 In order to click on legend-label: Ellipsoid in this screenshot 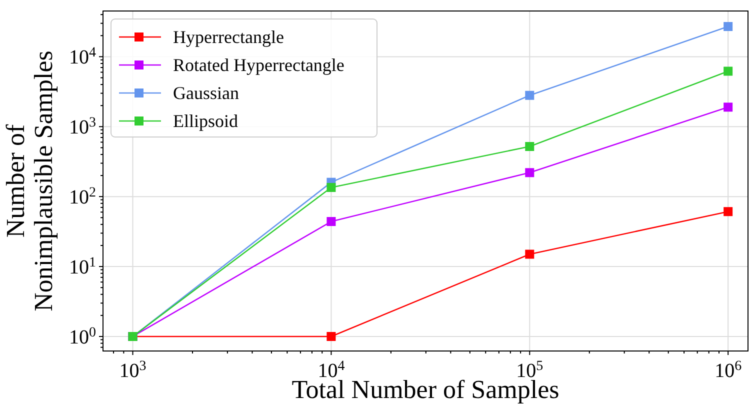, I will do `click(205, 121)`.